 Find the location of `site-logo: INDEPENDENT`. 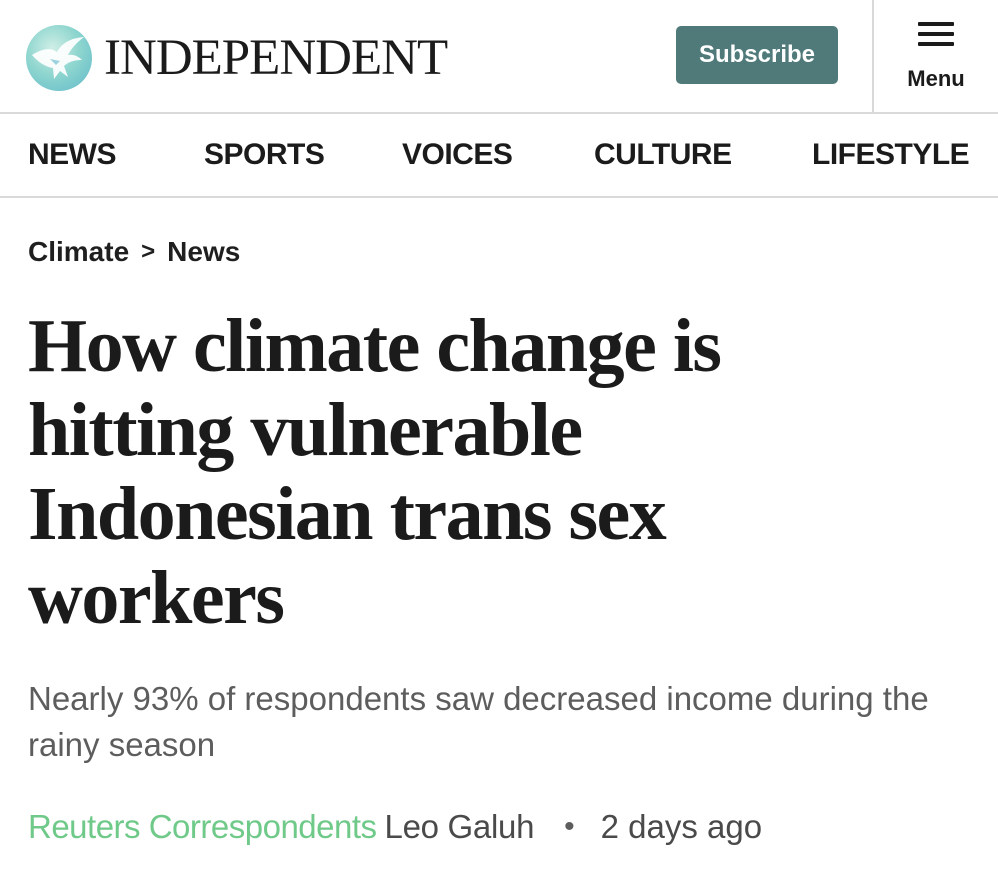

site-logo: INDEPENDENT is located at coordinates (237, 58).